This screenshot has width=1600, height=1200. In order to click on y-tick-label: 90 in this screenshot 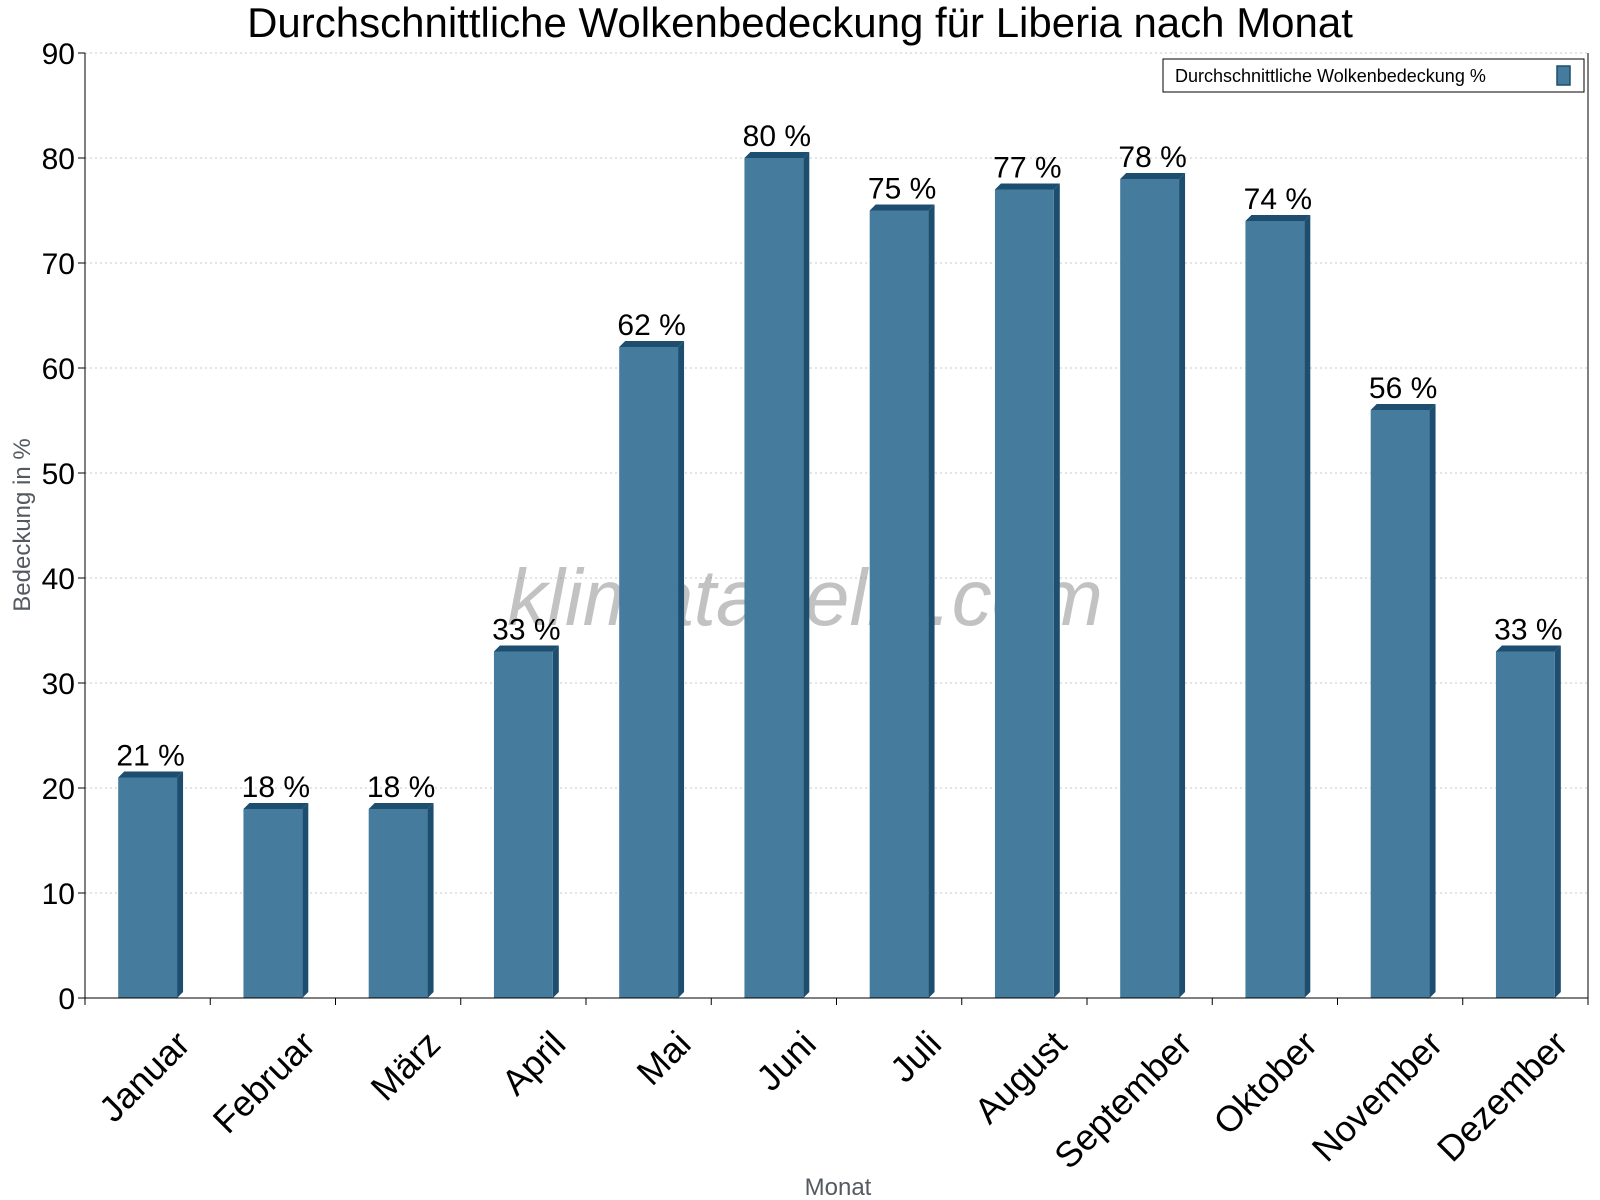, I will do `click(58, 54)`.